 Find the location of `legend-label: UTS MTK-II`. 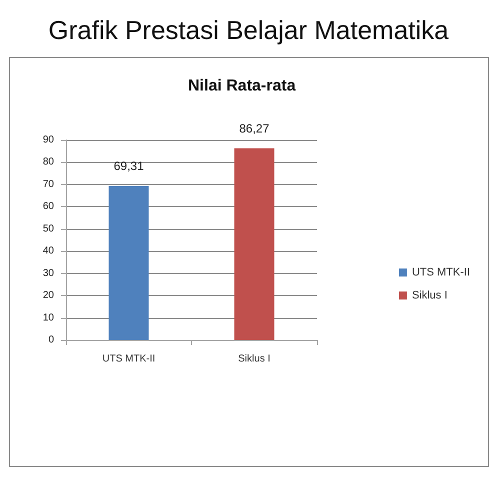

legend-label: UTS MTK-II is located at coordinates (441, 272).